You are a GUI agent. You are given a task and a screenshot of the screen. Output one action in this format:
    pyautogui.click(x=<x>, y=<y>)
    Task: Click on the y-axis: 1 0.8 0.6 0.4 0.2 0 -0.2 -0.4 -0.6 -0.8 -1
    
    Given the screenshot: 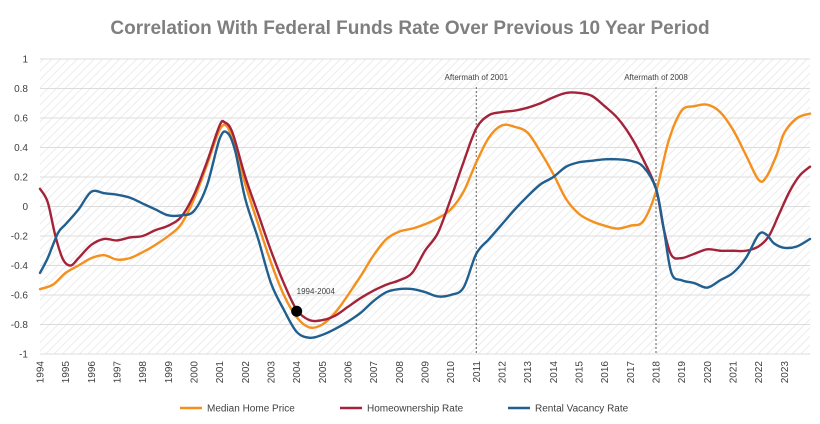 What is the action you would take?
    pyautogui.click(x=20, y=208)
    